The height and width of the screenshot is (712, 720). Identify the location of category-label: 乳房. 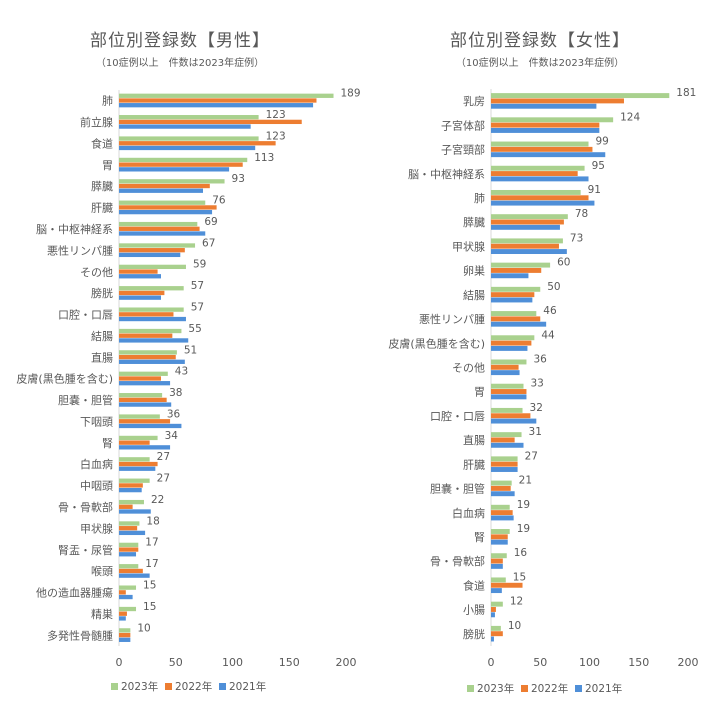
(474, 101).